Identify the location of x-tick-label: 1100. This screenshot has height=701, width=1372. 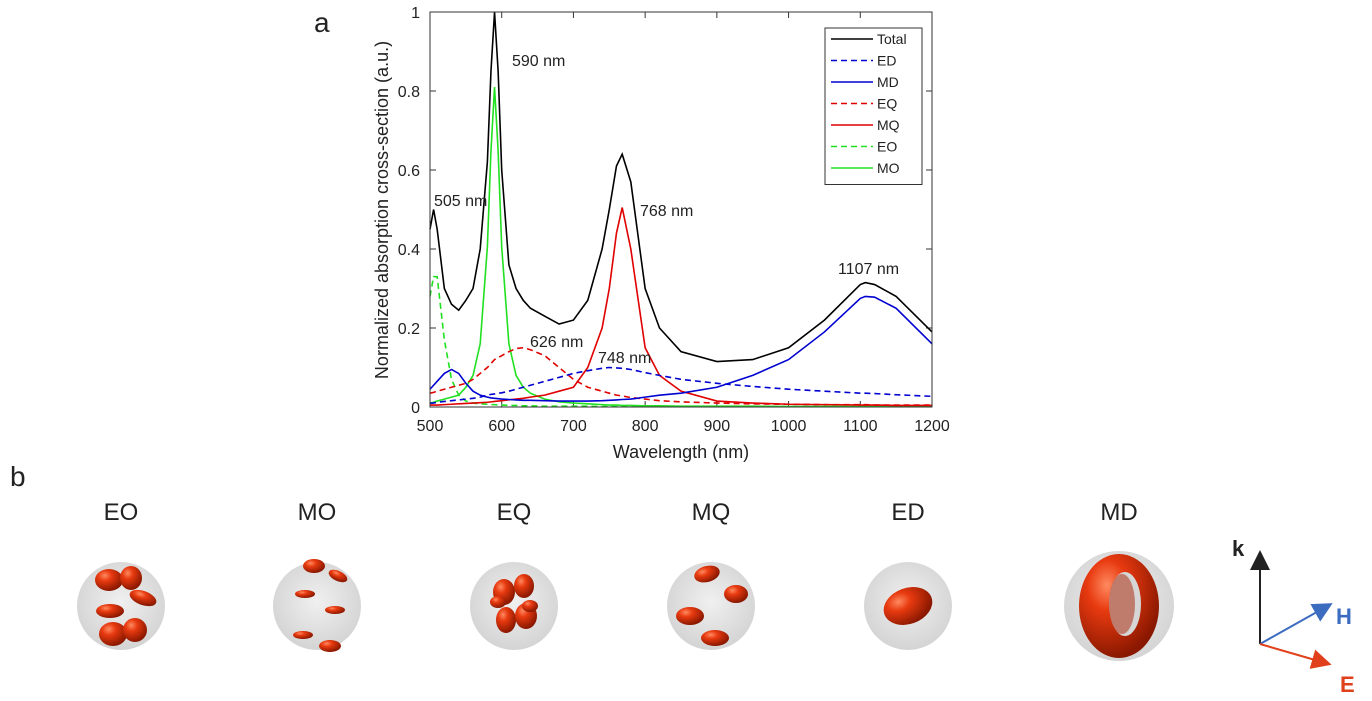
(860, 426).